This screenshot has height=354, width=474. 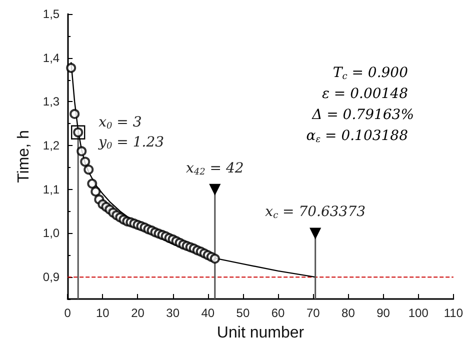 What do you see at coordinates (68, 313) in the screenshot?
I see `x-tick-label: 0` at bounding box center [68, 313].